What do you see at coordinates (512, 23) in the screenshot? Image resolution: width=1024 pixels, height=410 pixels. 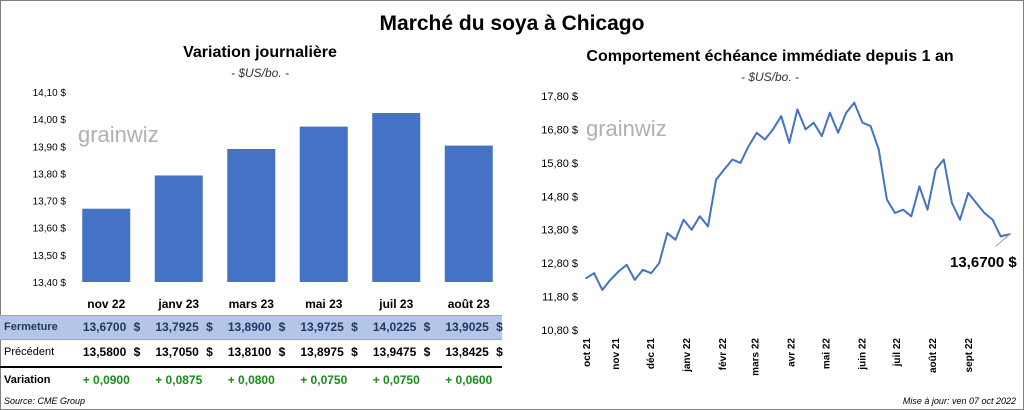 I see `page-title: Marché du soya à Chicago` at bounding box center [512, 23].